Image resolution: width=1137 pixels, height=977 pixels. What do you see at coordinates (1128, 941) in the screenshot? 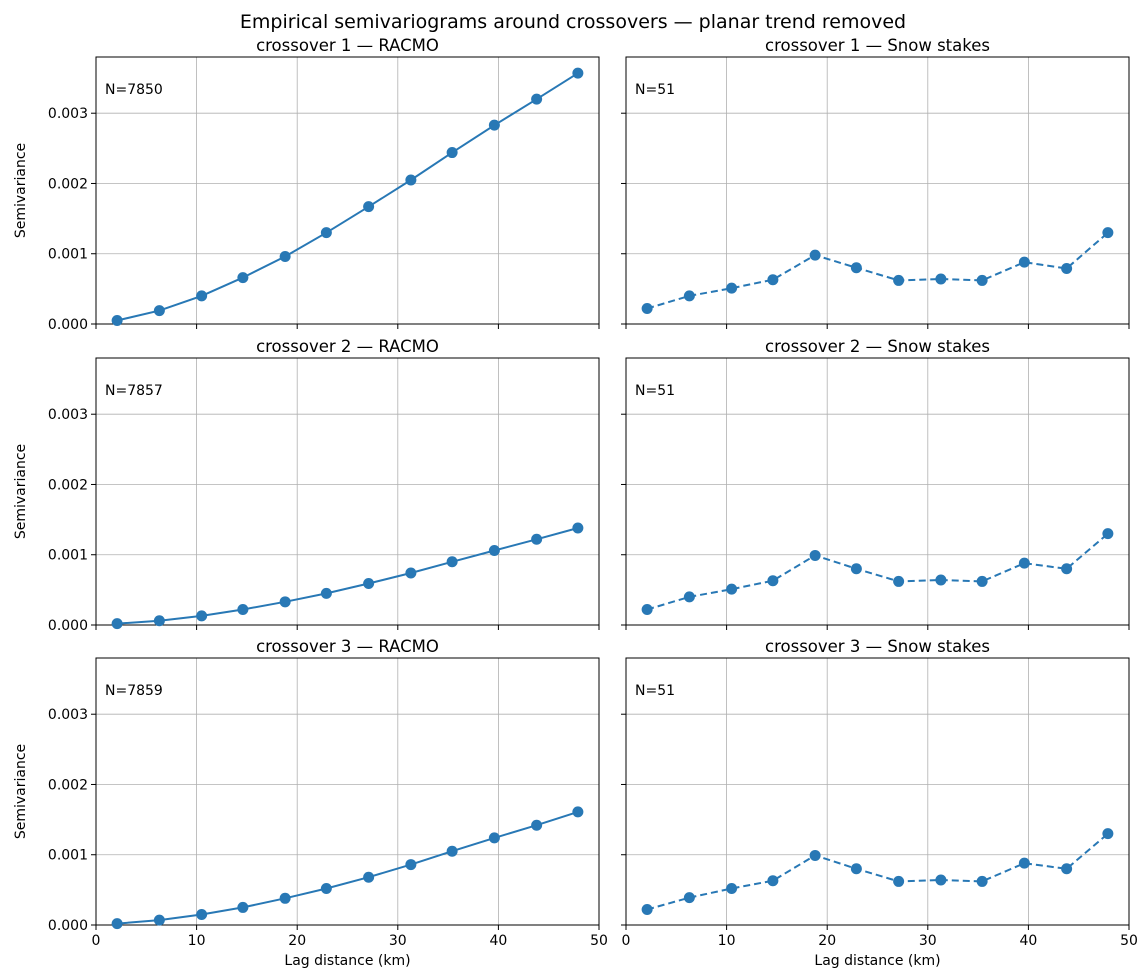
I see `x-tick-label: 50` at bounding box center [1128, 941].